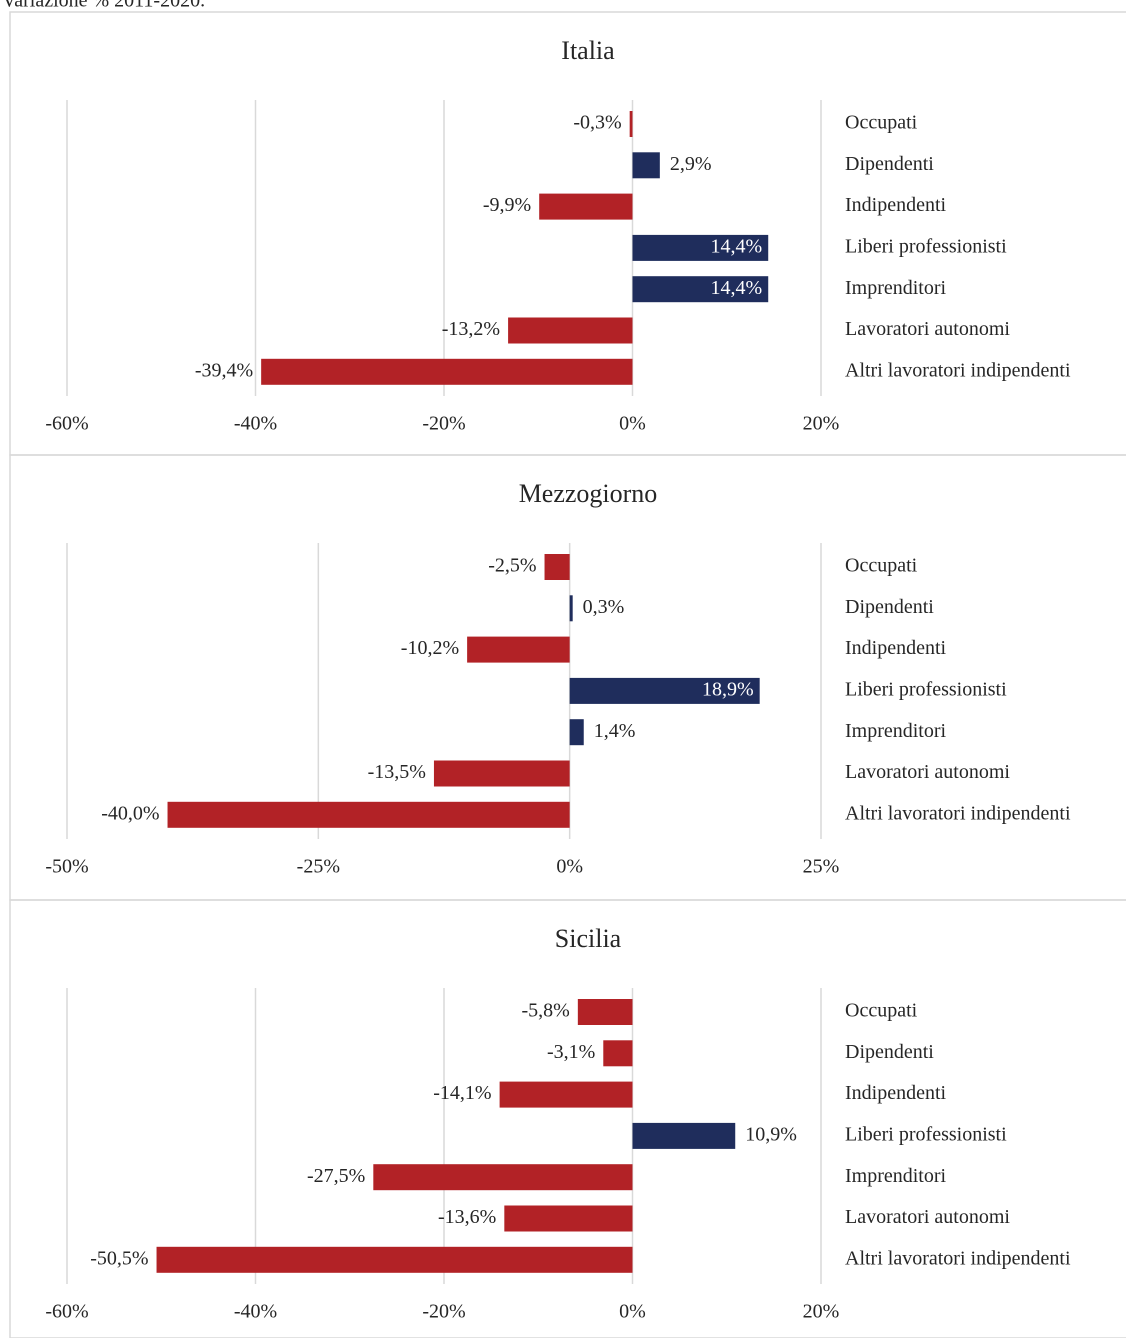 This screenshot has width=1126, height=1338. I want to click on value-label: -2,5%, so click(512, 566).